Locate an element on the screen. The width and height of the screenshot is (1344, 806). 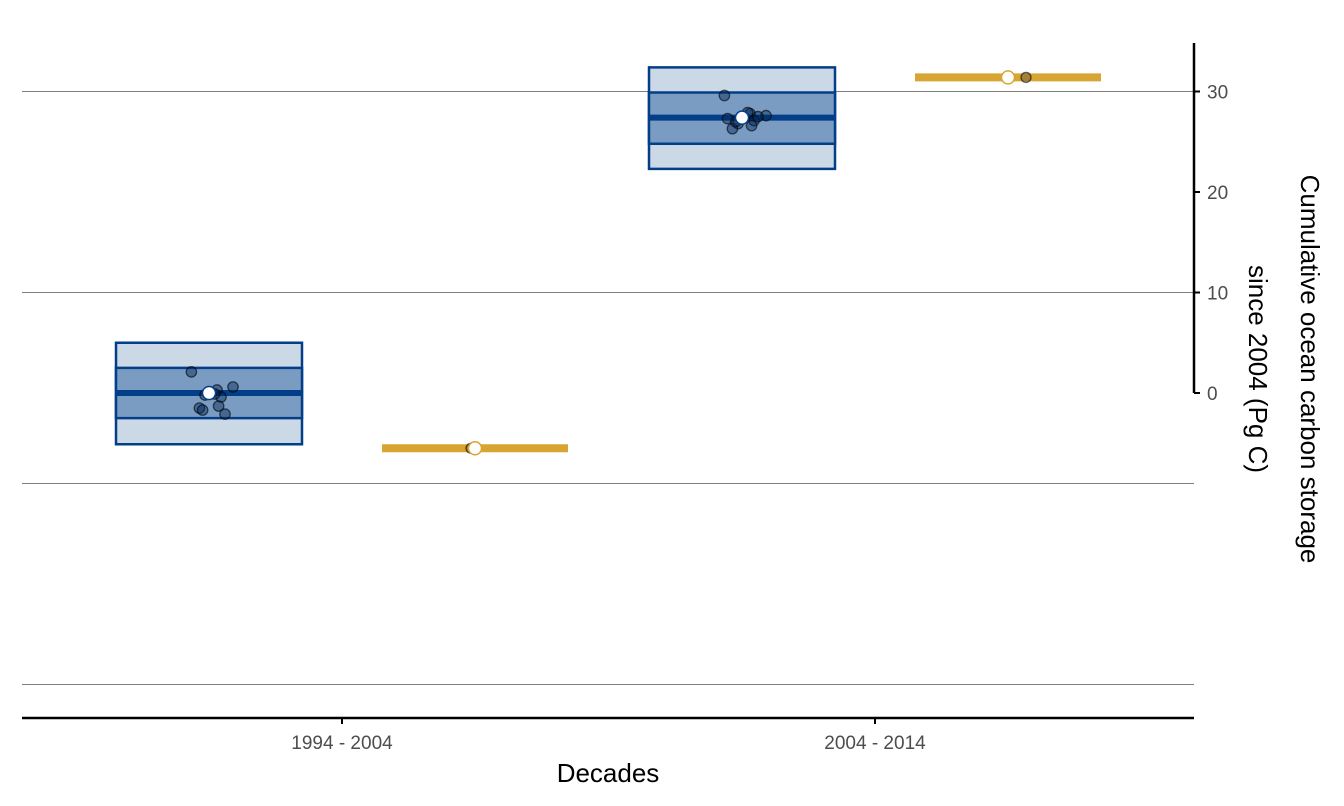
y-tick-label: 0 is located at coordinates (1212, 394).